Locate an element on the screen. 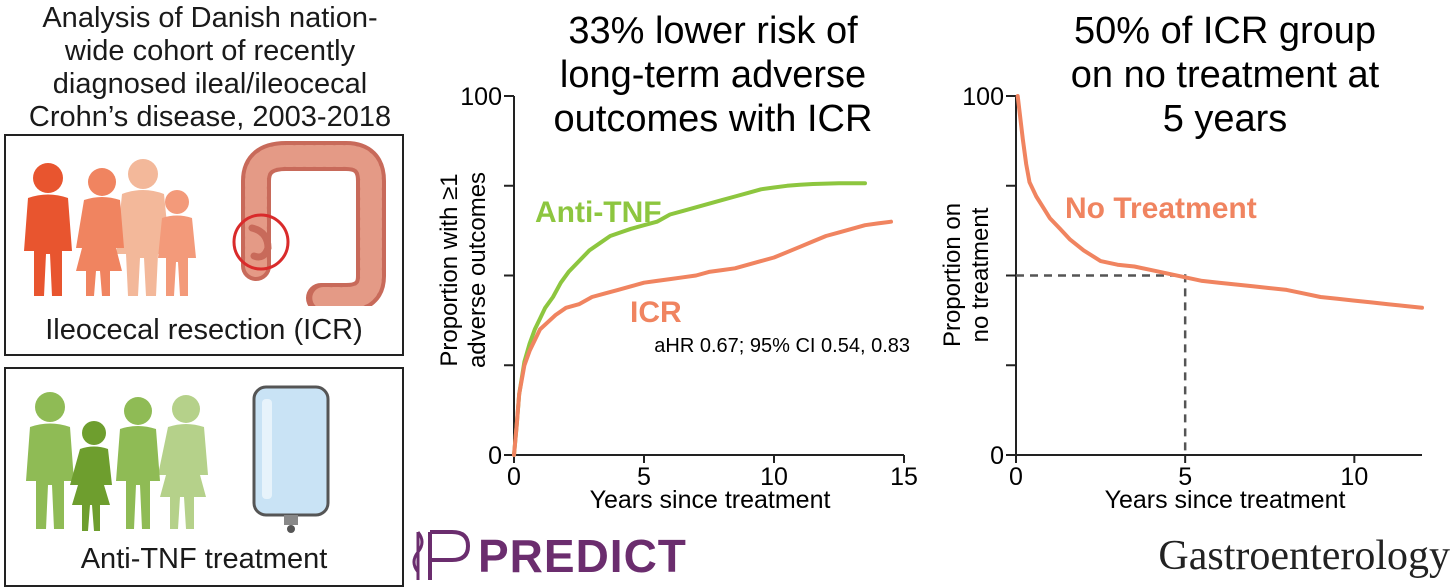  iv-bag-icon is located at coordinates (291, 459).